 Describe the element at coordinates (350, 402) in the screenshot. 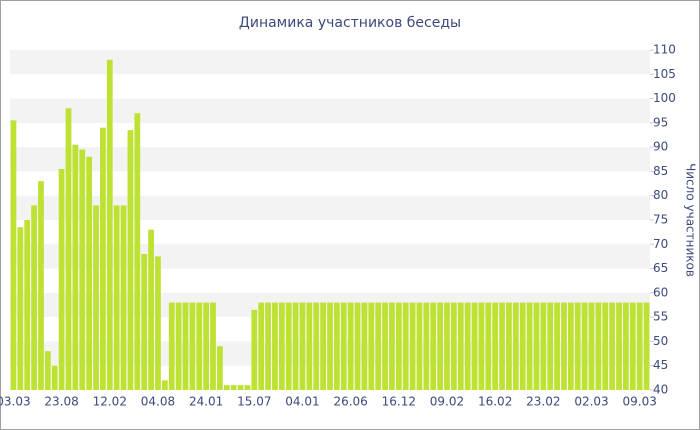

I see `x-tick-label: 26.06` at that location.